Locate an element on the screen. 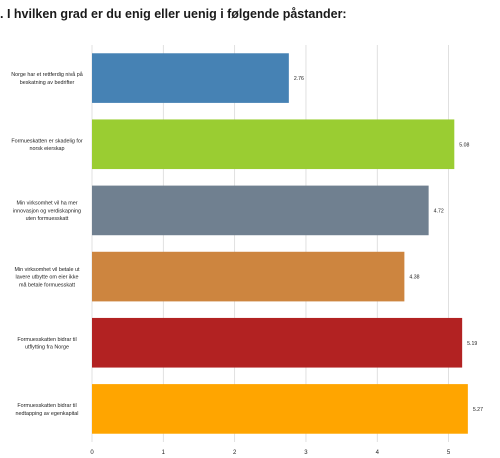 This screenshot has width=500, height=458. x-tick-label: 4 is located at coordinates (378, 453).